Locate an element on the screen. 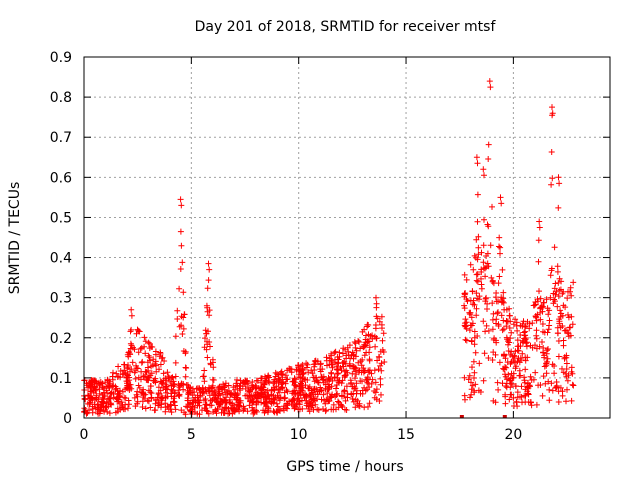  y-tick-label: 0.3 is located at coordinates (61, 299).